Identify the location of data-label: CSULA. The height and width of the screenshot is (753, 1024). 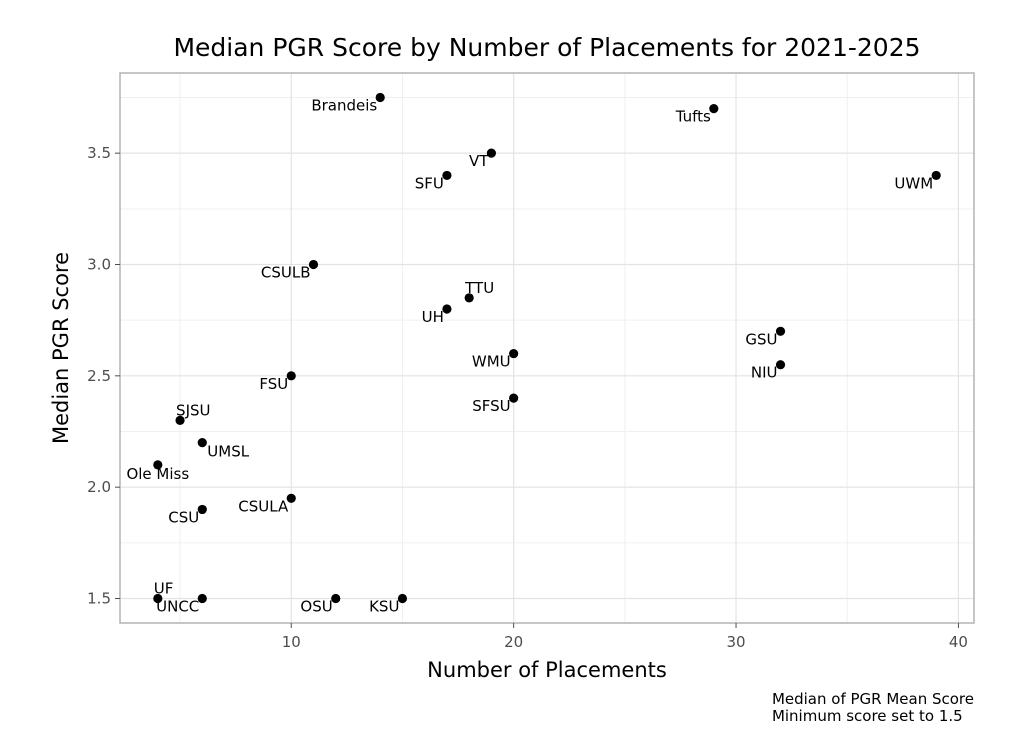
(263, 506).